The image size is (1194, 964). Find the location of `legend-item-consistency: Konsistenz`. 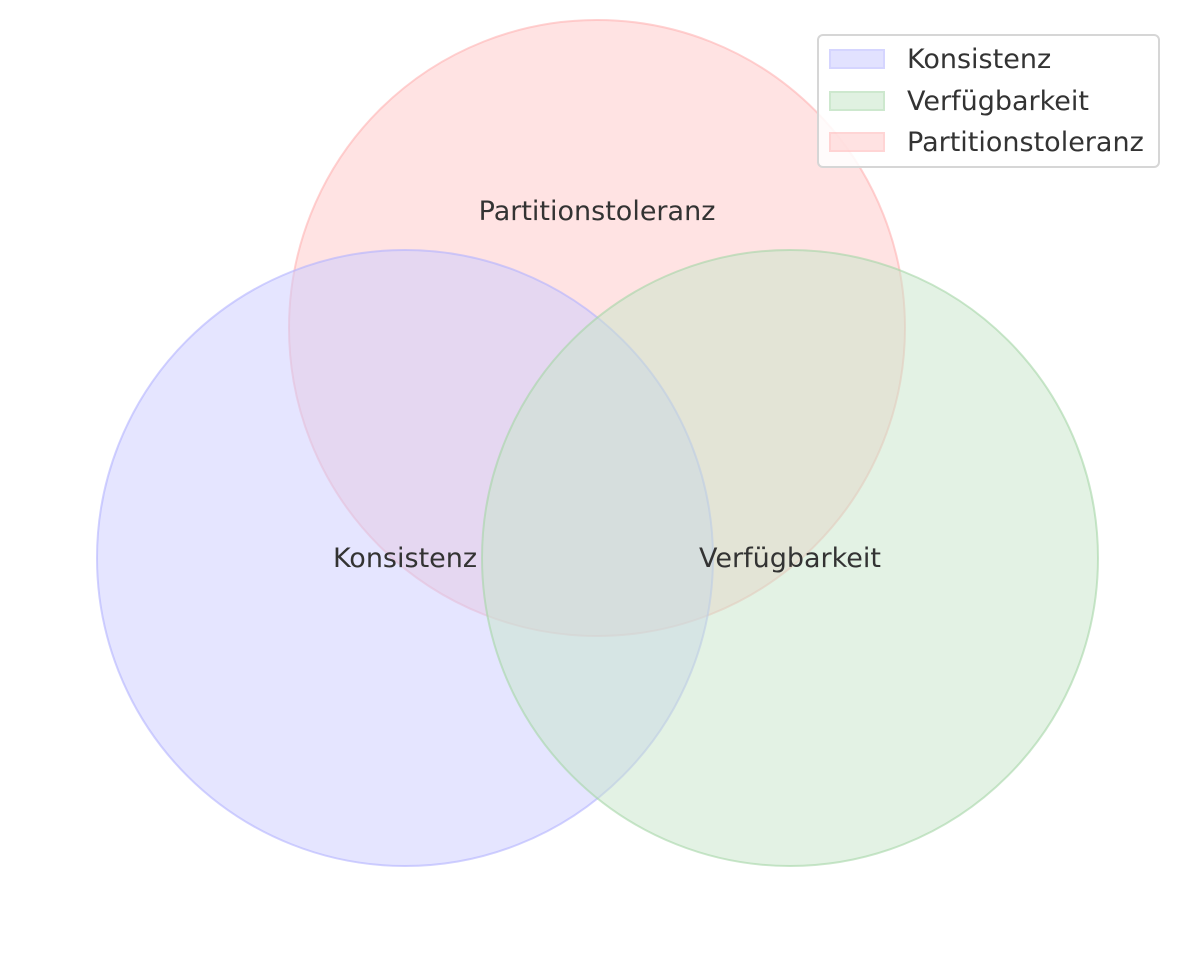

legend-item-consistency: Konsistenz is located at coordinates (940, 59).